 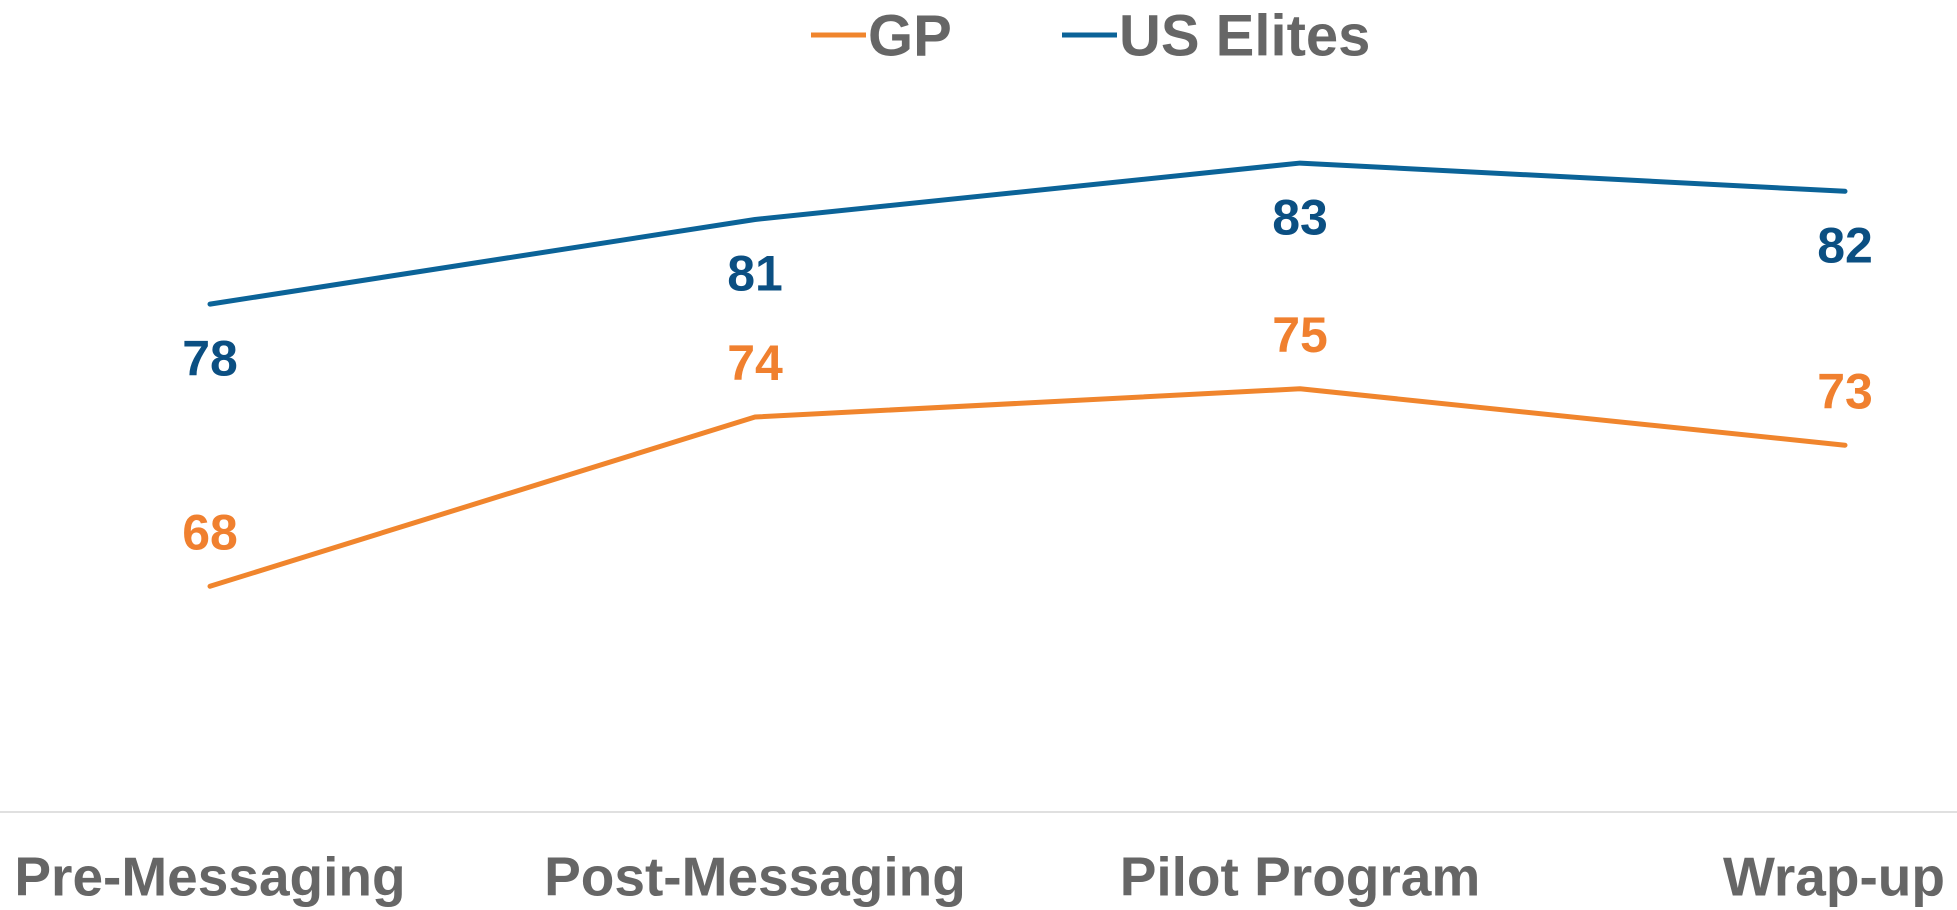 What do you see at coordinates (1300, 217) in the screenshot?
I see `data-label: 83` at bounding box center [1300, 217].